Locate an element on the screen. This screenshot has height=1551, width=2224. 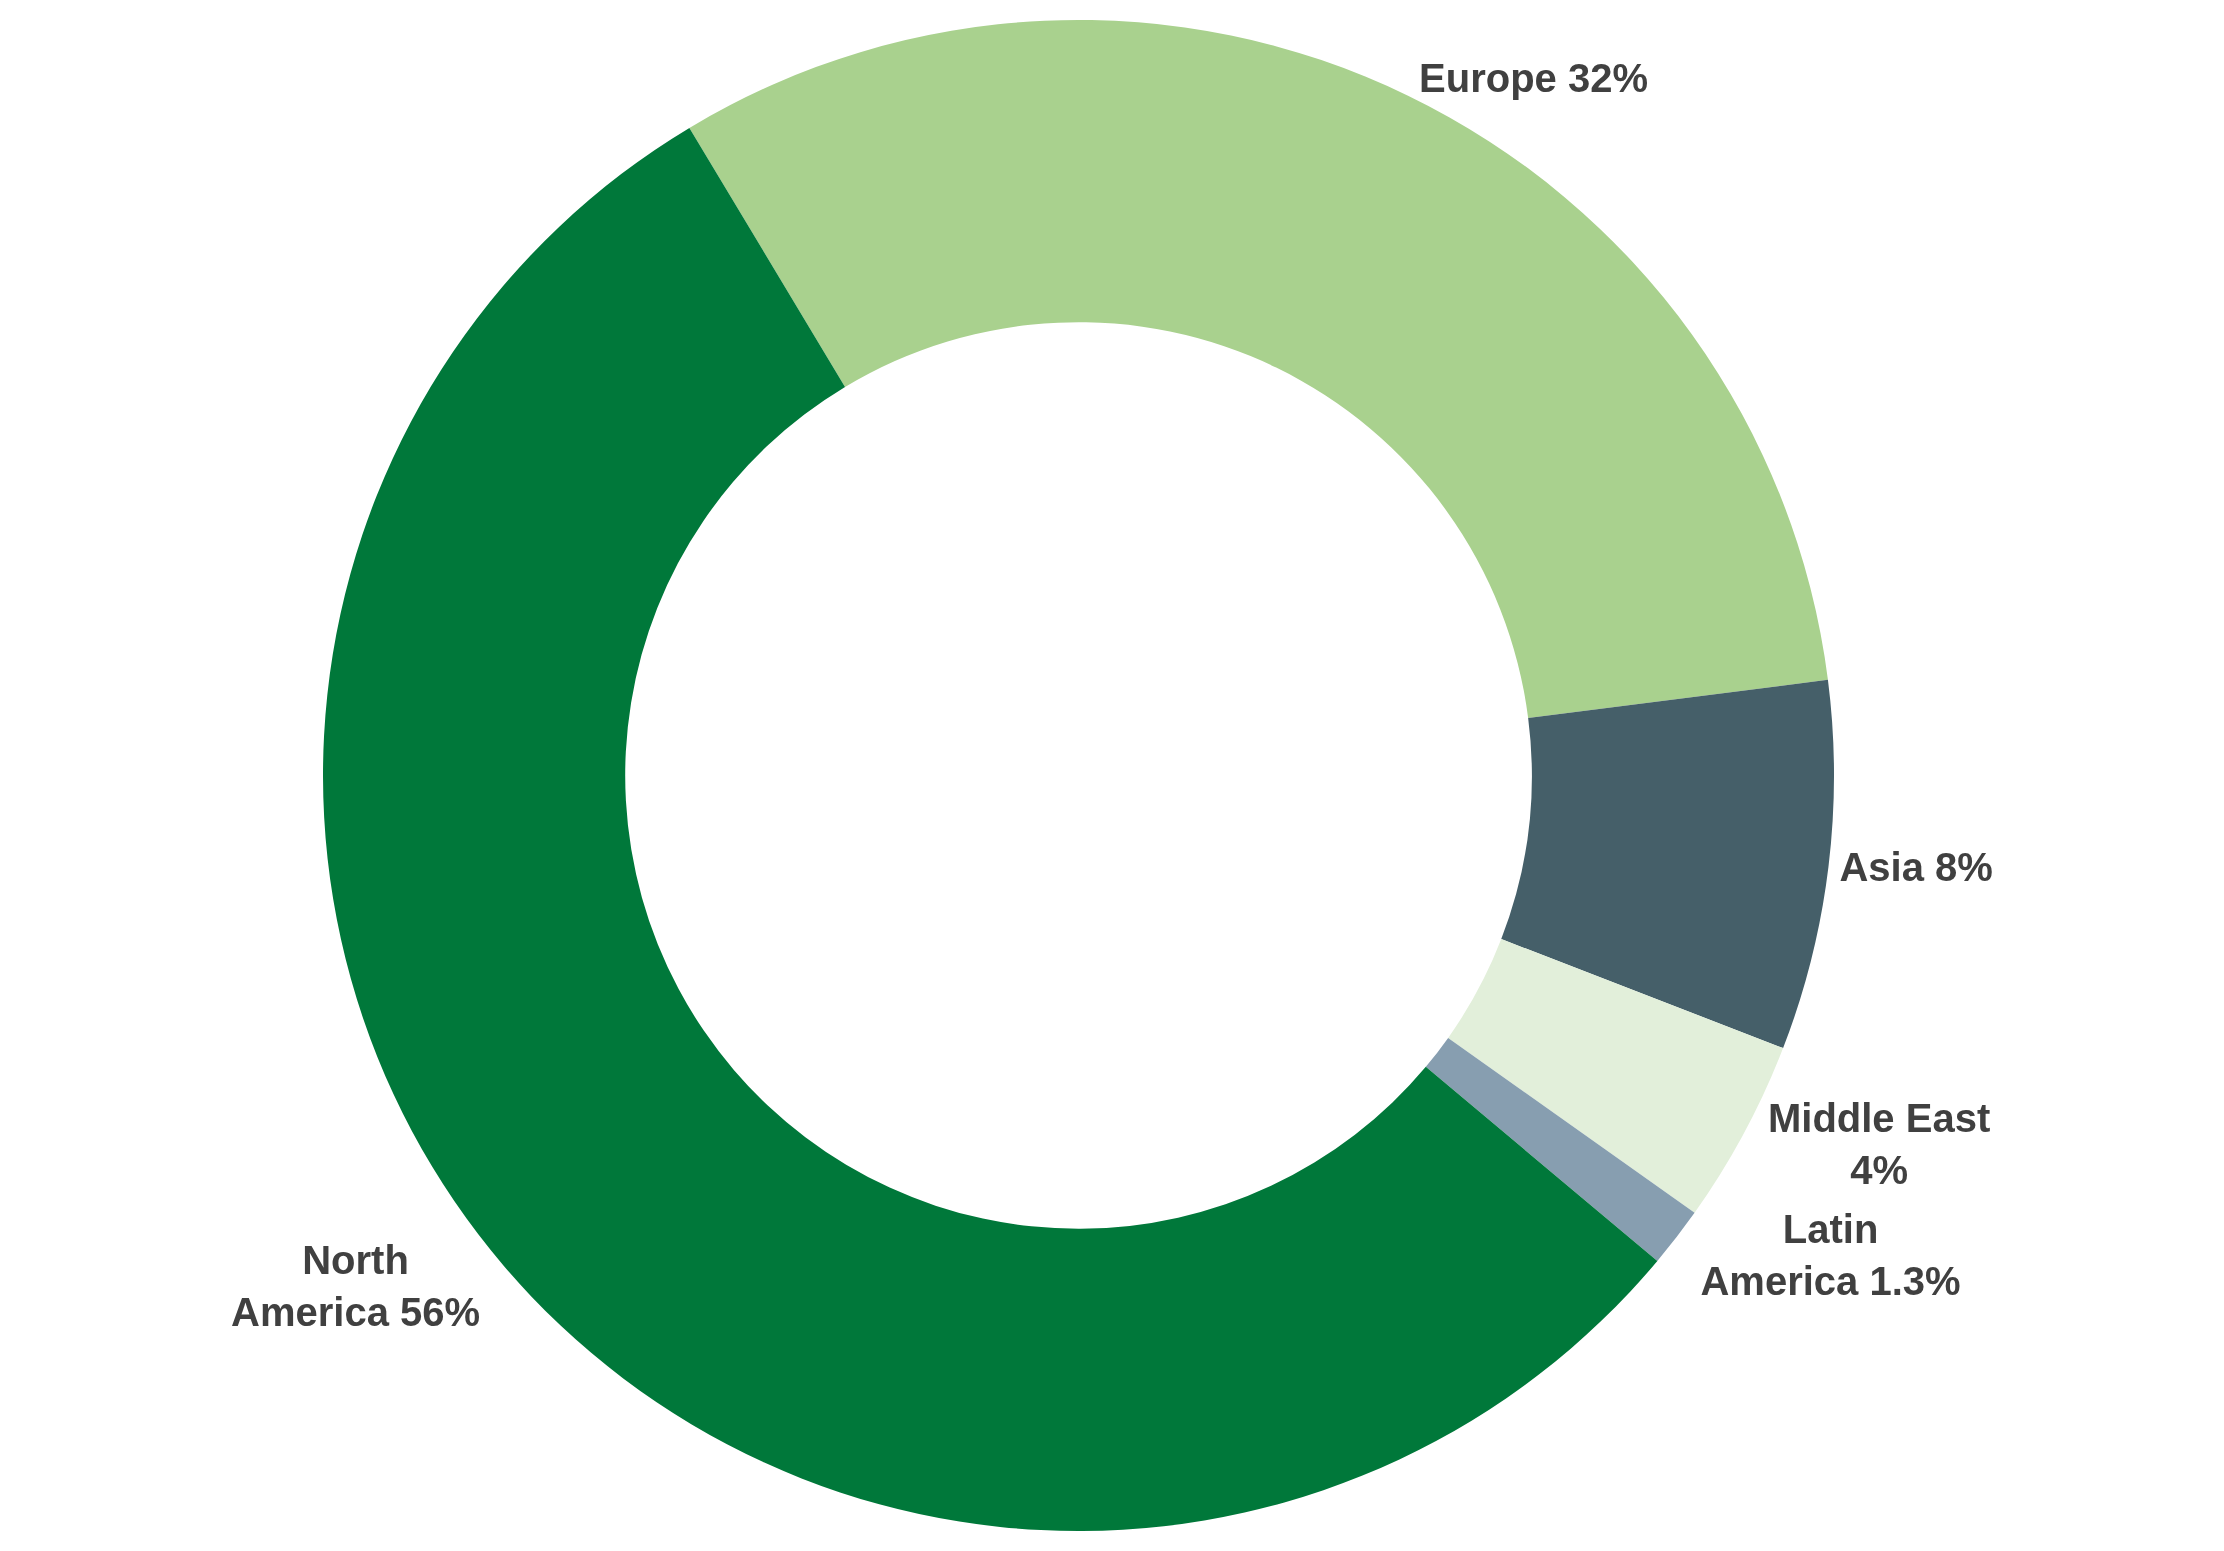
slice-label: North America 56% is located at coordinates (356, 1286).